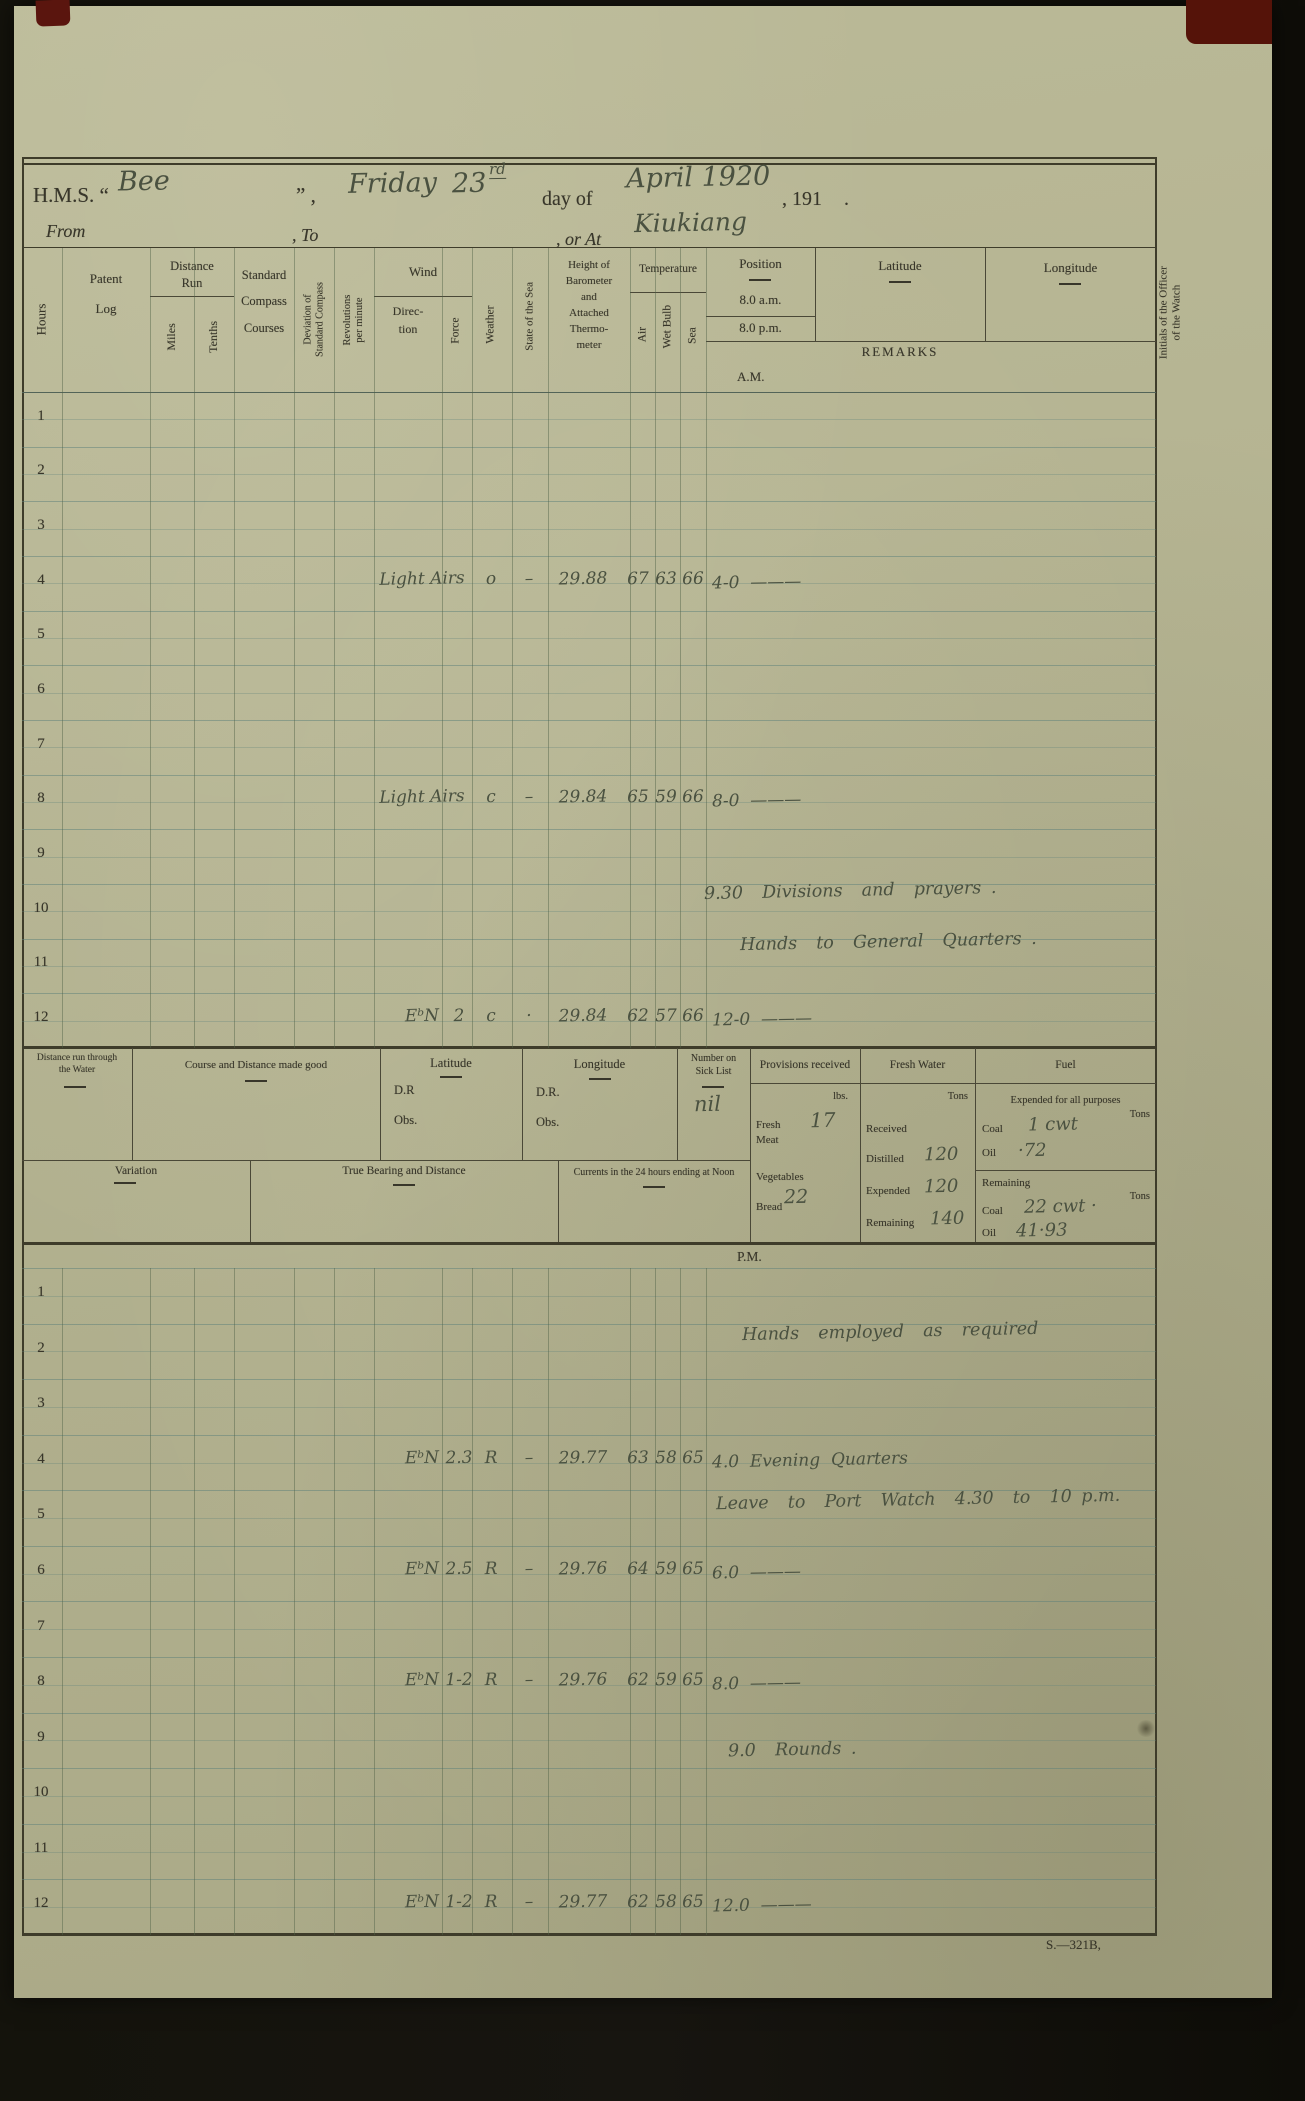 The width and height of the screenshot is (1305, 2101). What do you see at coordinates (761, 1905) in the screenshot?
I see `entry-remark: 12.0 ———` at bounding box center [761, 1905].